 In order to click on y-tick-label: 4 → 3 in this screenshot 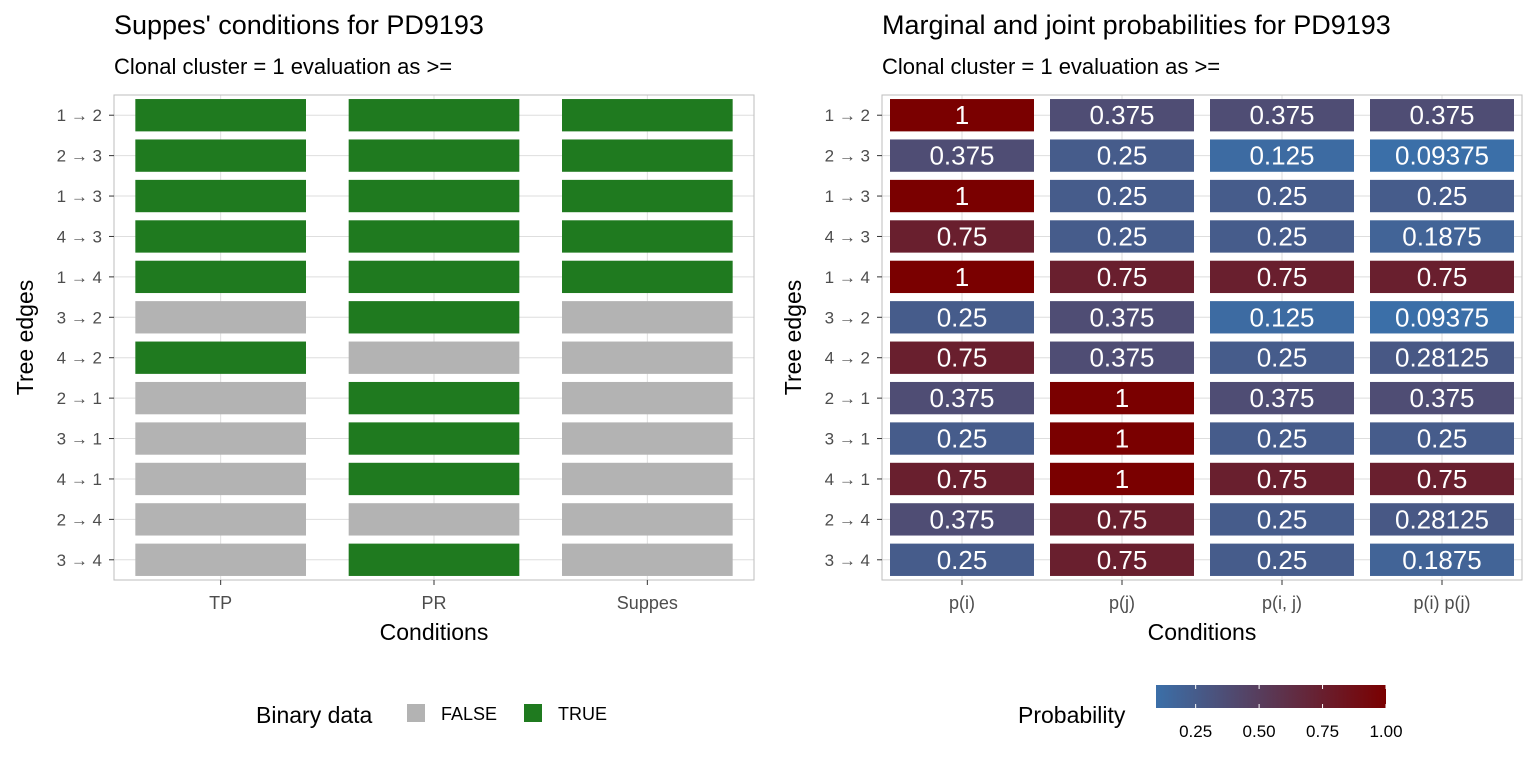, I will do `click(79, 236)`.